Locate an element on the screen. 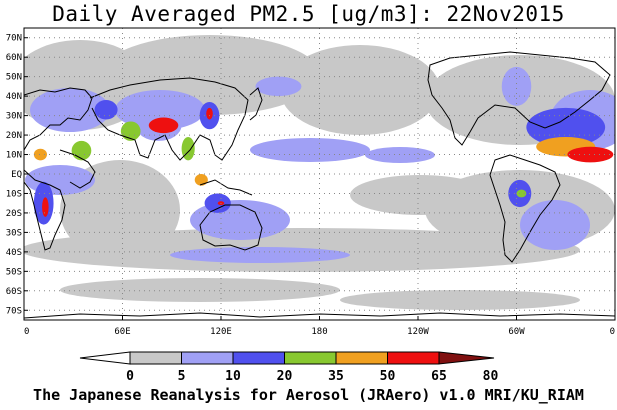  lon-tick-label: 180 is located at coordinates (319, 332).